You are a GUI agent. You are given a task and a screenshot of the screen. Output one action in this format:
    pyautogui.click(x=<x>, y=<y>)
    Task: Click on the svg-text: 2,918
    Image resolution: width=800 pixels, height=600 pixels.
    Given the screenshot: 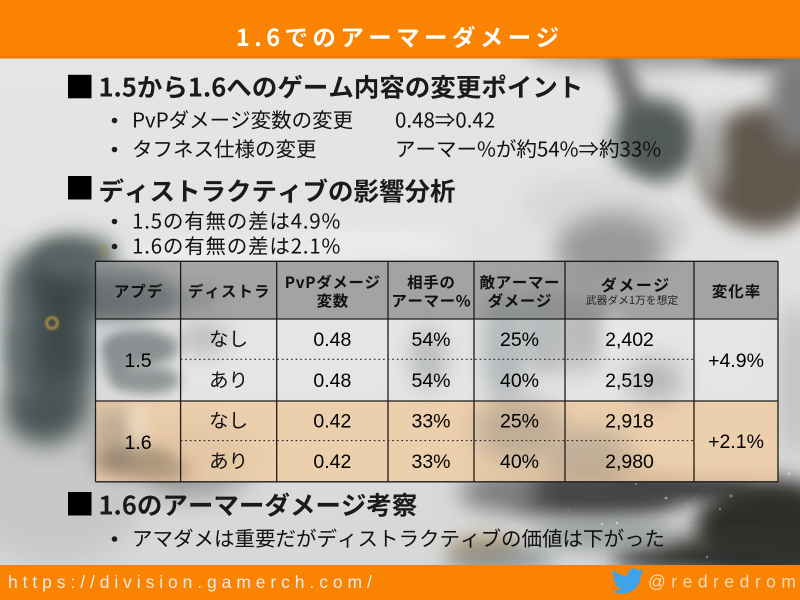 What is the action you would take?
    pyautogui.click(x=629, y=422)
    